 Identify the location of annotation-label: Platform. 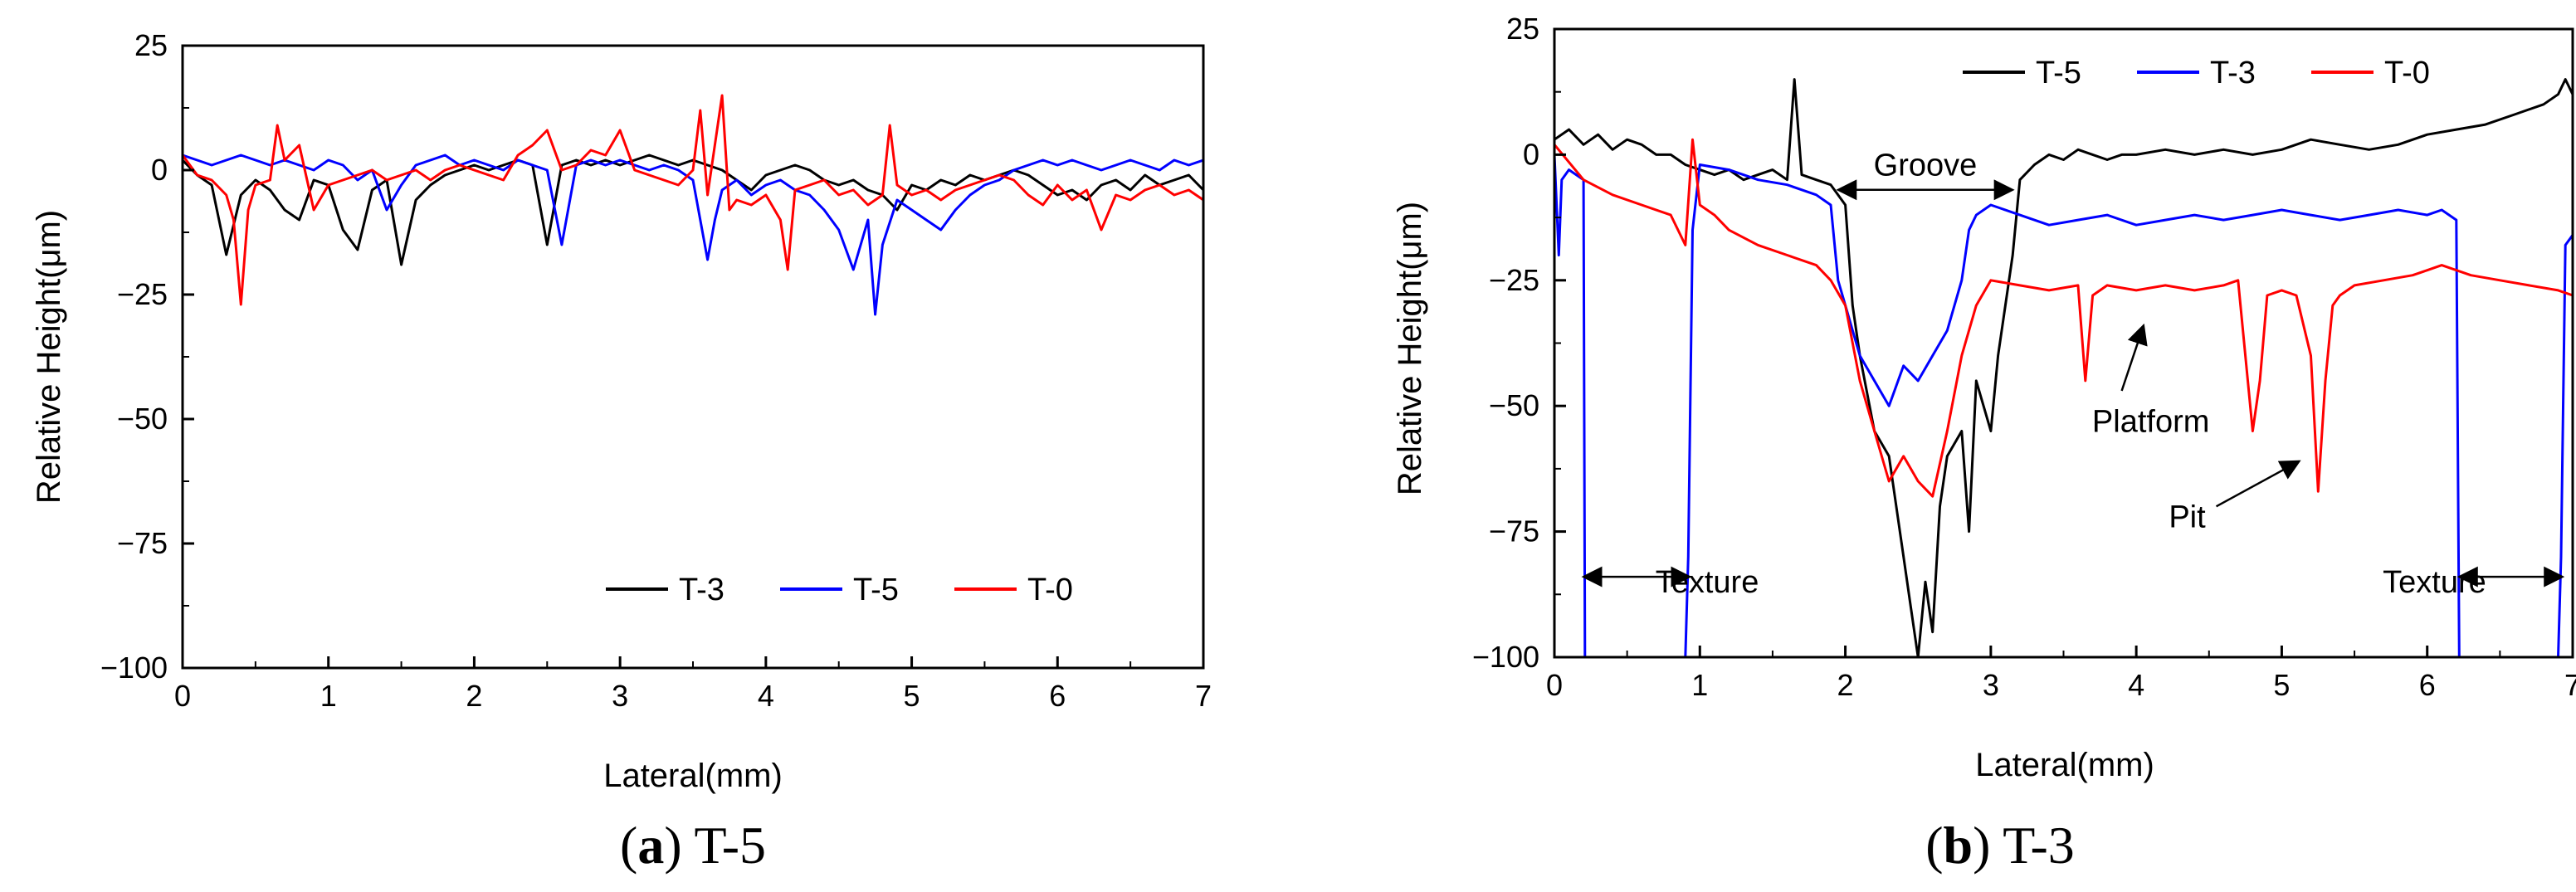
(2150, 422).